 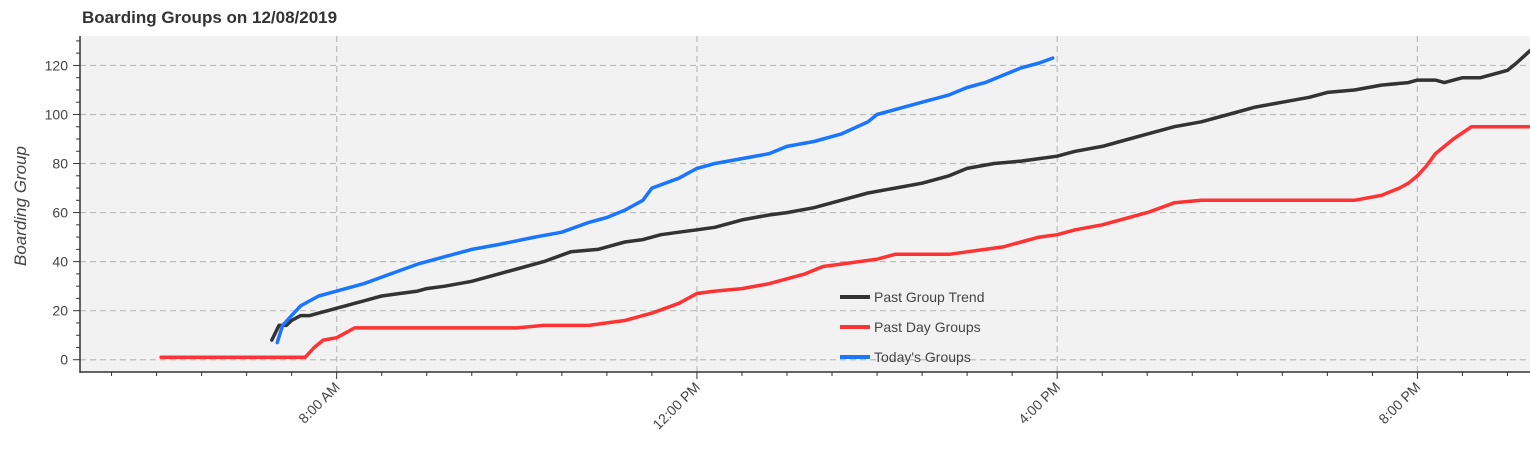 What do you see at coordinates (929, 297) in the screenshot?
I see `legend-label-past-group-trend: Past Group Trend` at bounding box center [929, 297].